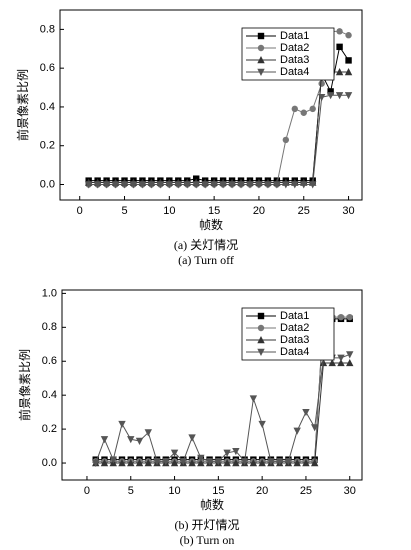  What do you see at coordinates (294, 60) in the screenshot?
I see `legend-label: Data3` at bounding box center [294, 60].